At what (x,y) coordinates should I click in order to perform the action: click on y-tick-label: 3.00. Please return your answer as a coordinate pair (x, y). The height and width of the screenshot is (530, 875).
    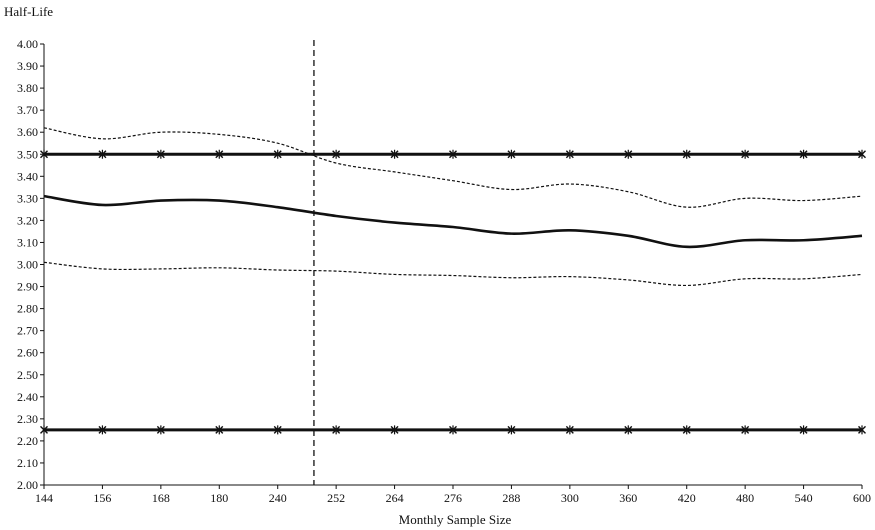
    Looking at the image, I should click on (27, 265).